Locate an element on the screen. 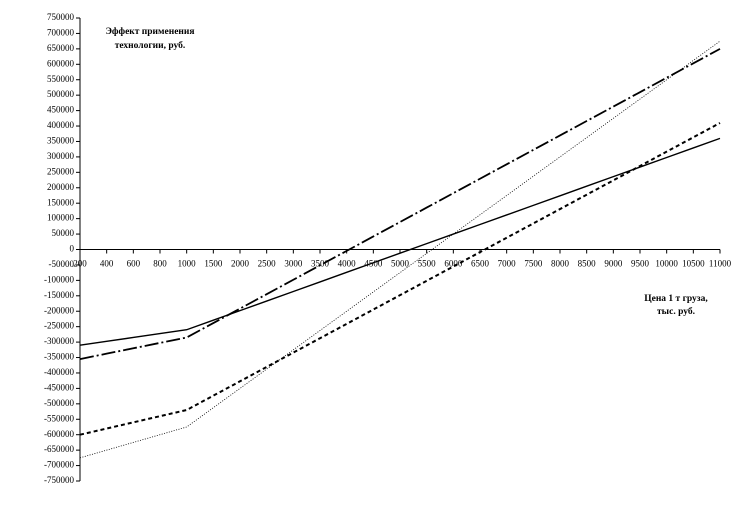 The height and width of the screenshot is (515, 744). x-tick-label: 2500 is located at coordinates (267, 264).